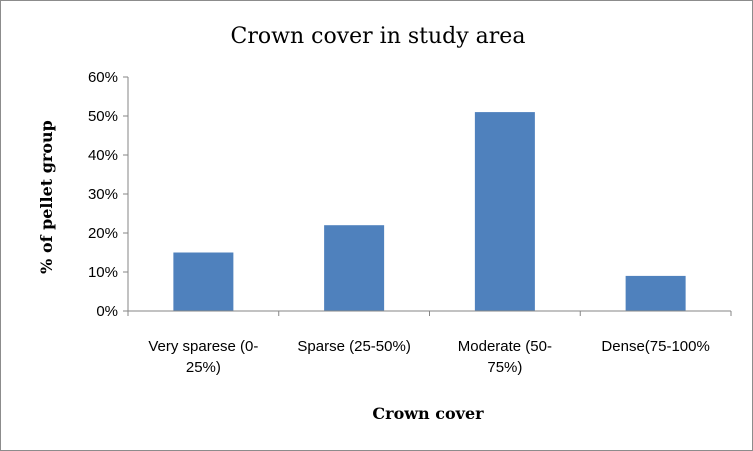  I want to click on y-tick-label: 0%, so click(107, 311).